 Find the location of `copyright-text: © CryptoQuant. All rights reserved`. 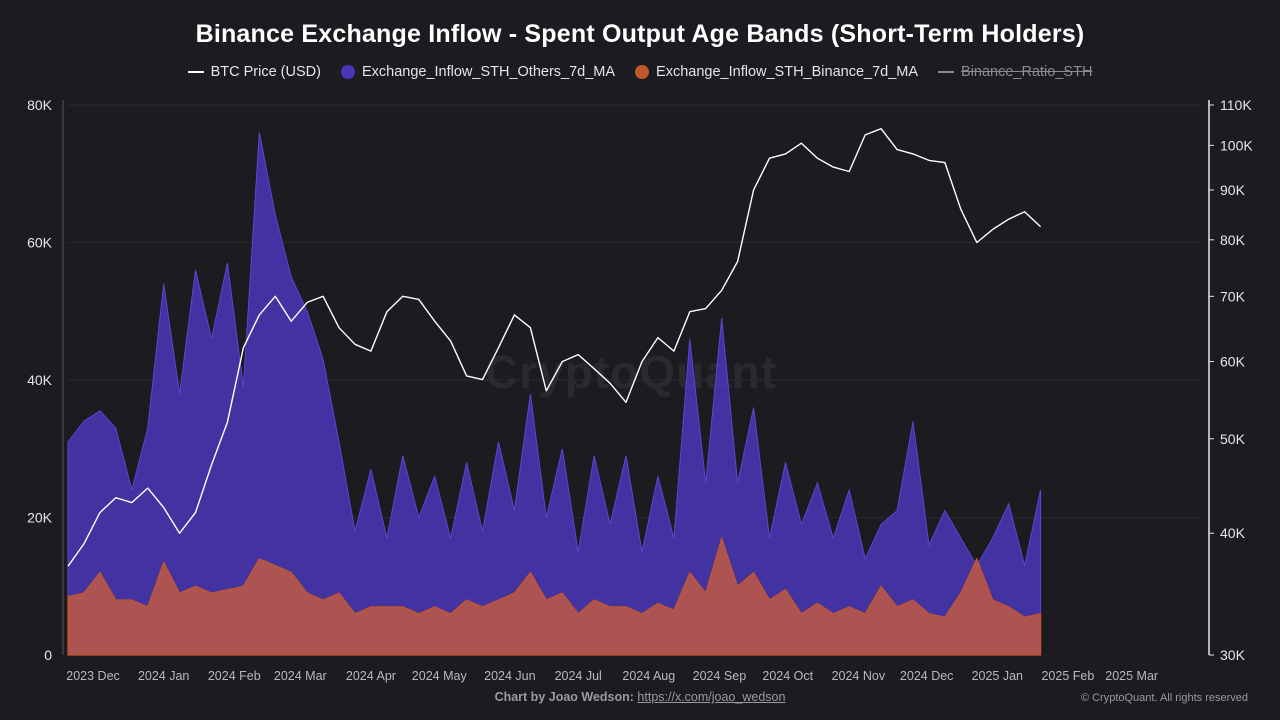

copyright-text: © CryptoQuant. All rights reserved is located at coordinates (1164, 698).